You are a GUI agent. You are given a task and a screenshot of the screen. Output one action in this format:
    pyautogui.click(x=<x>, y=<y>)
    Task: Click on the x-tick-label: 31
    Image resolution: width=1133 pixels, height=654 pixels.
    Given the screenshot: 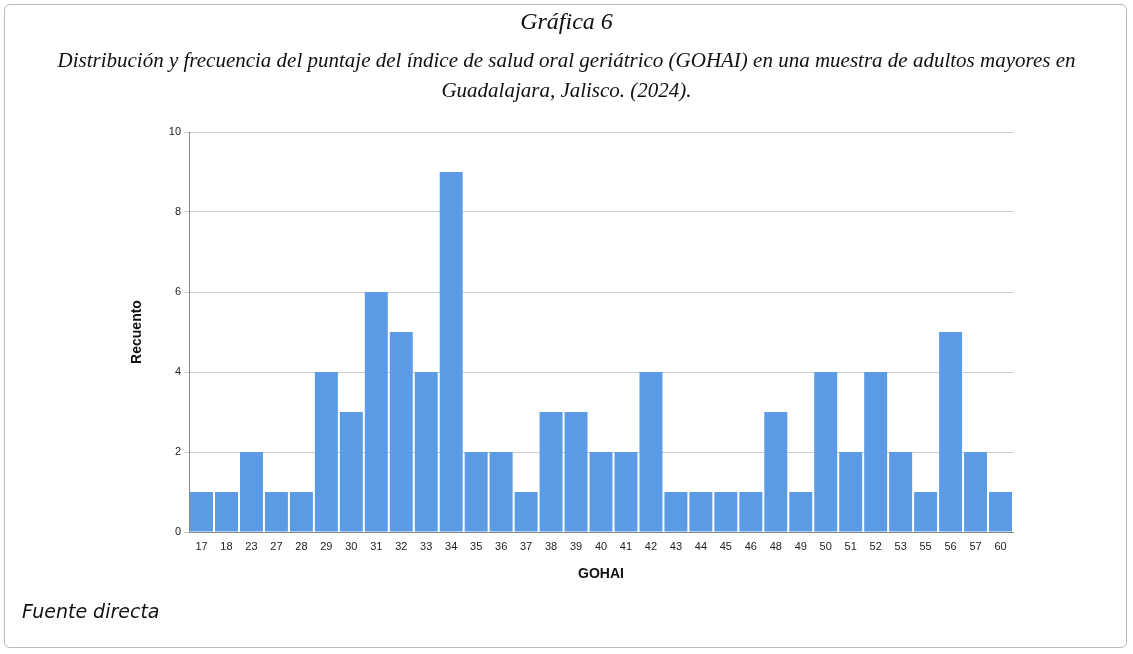 What is the action you would take?
    pyautogui.click(x=376, y=545)
    